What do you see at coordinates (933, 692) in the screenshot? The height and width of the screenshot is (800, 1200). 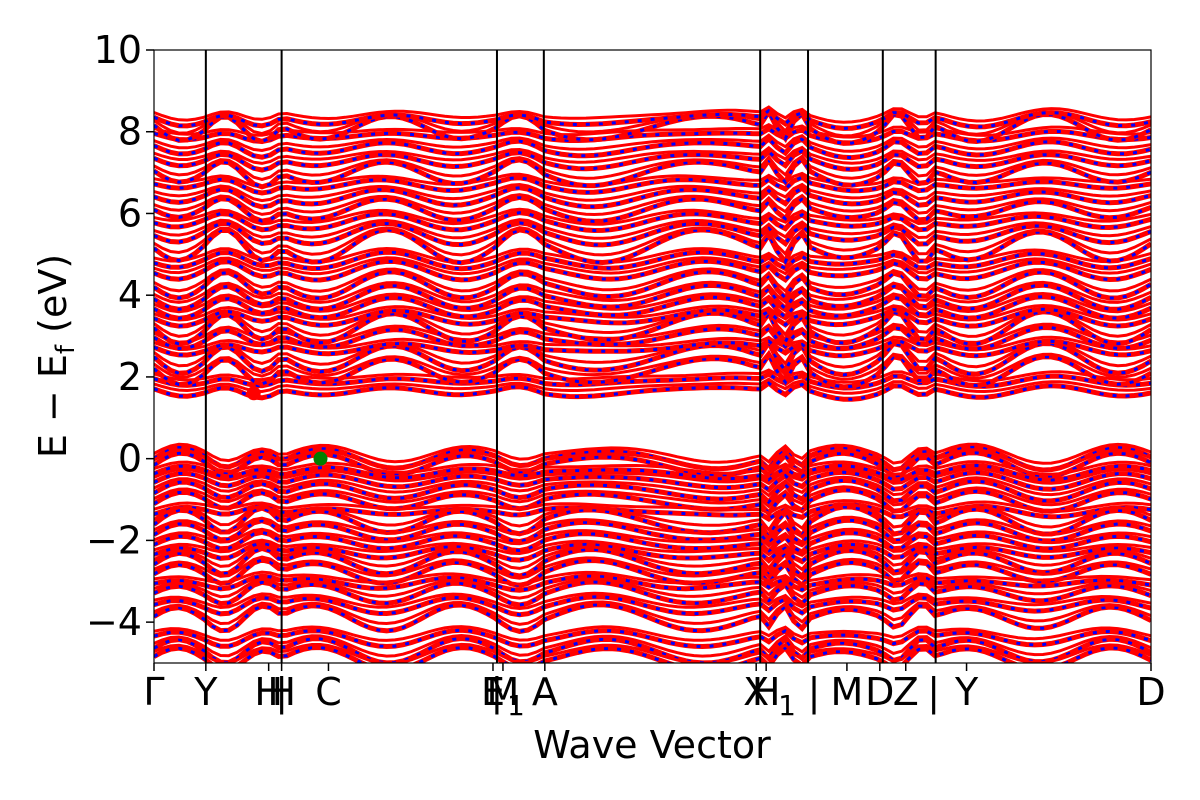 I see `x-tick-label-18: |` at bounding box center [933, 692].